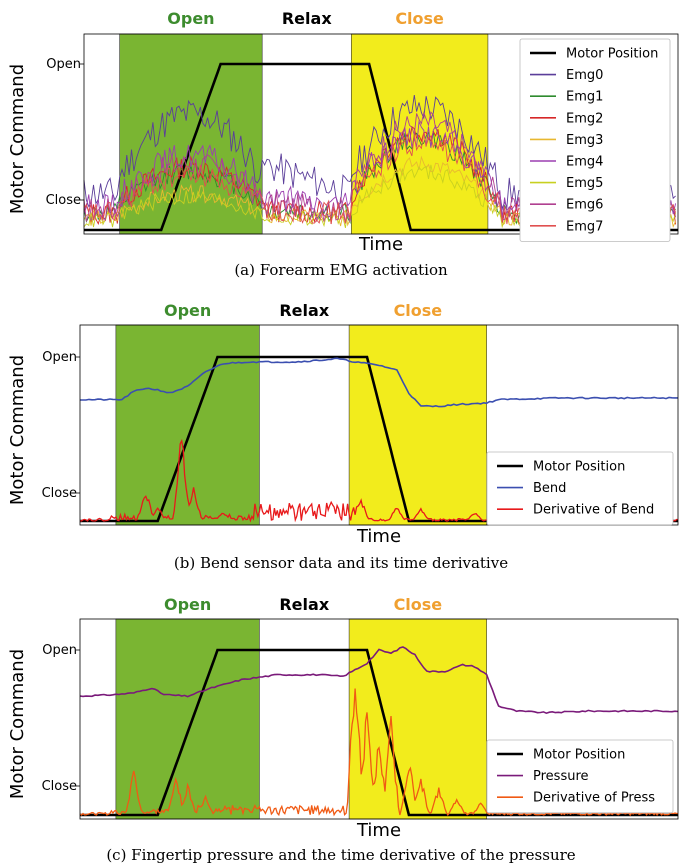 The width and height of the screenshot is (683, 867). I want to click on legend-label: Pressure, so click(561, 776).